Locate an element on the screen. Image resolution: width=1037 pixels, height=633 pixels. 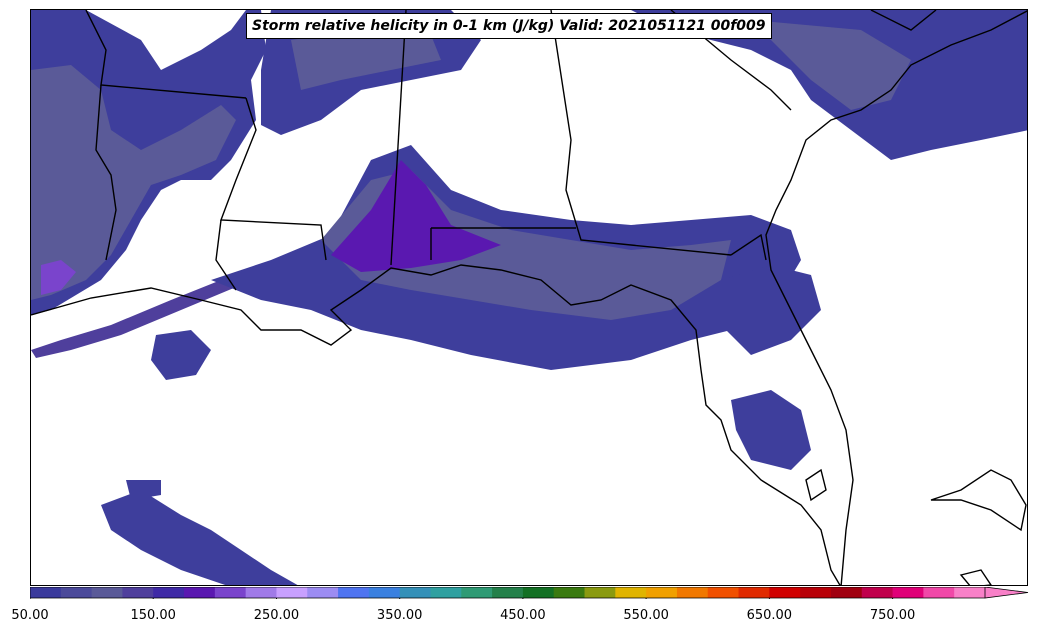
shade-region-tx-blob is located at coordinates (181, 355).